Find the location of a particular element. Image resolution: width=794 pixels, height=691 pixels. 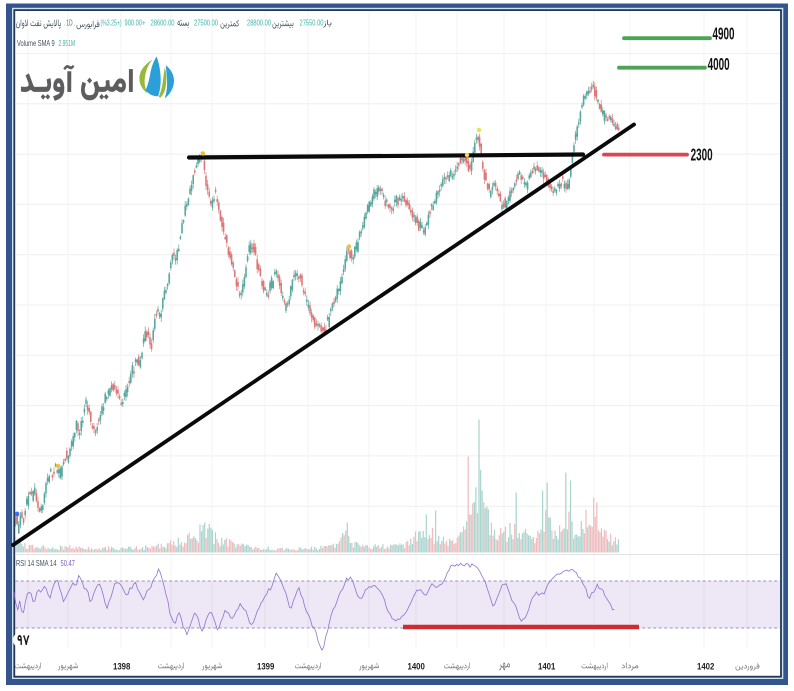

svg-text: 28800.00 is located at coordinates (259, 22).